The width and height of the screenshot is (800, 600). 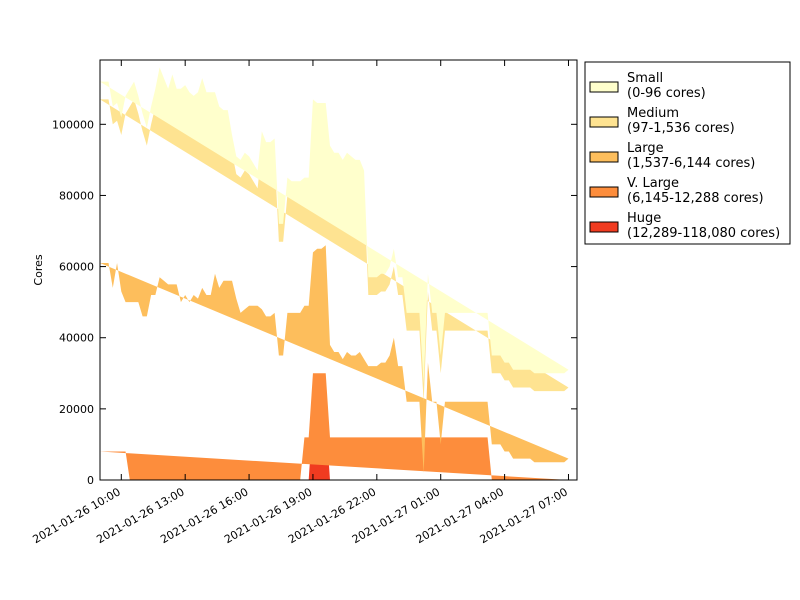 I want to click on legend-label: Small, so click(x=645, y=78).